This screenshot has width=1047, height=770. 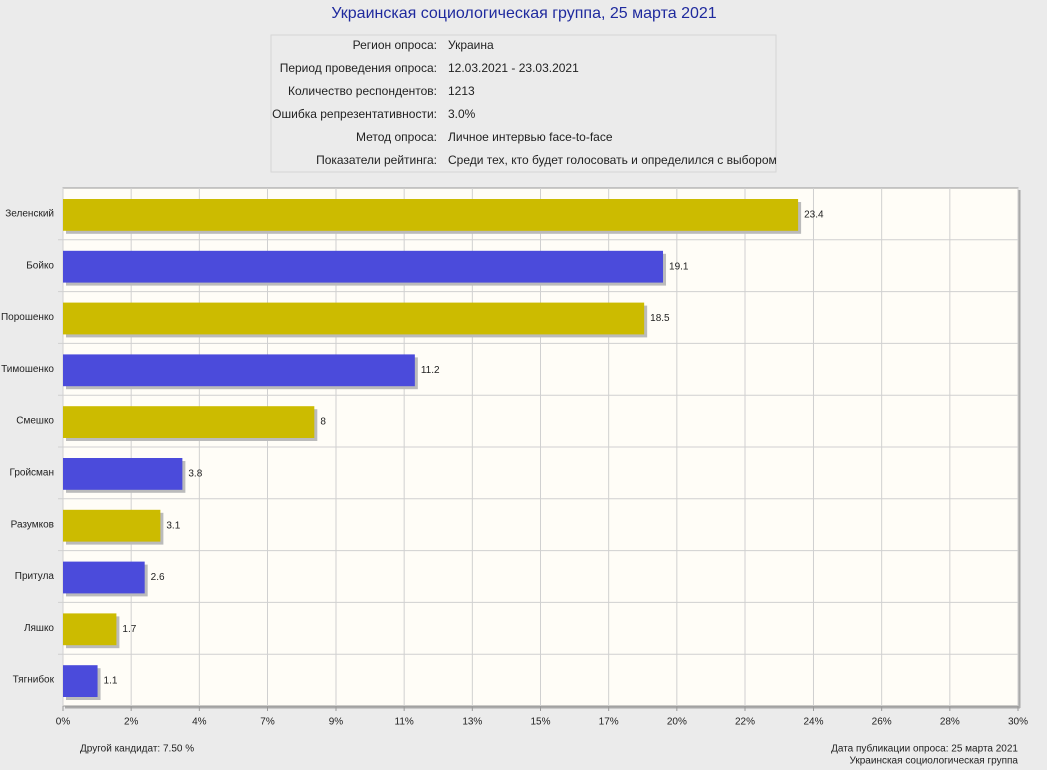 What do you see at coordinates (430, 370) in the screenshot?
I see `value-label: 11.2` at bounding box center [430, 370].